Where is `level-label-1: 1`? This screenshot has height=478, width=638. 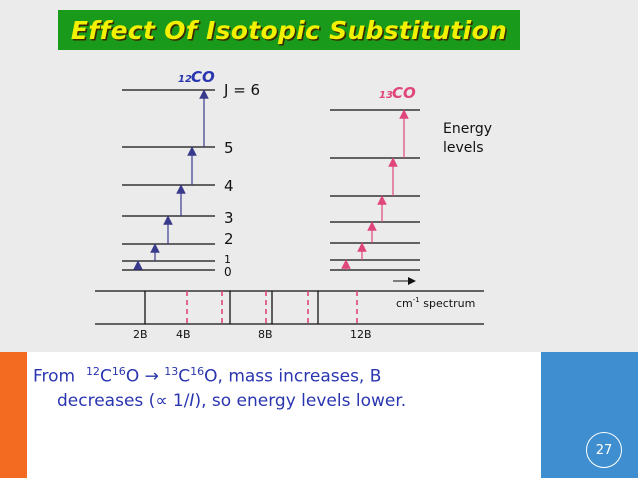
level-label-1: 1 is located at coordinates (227, 259).